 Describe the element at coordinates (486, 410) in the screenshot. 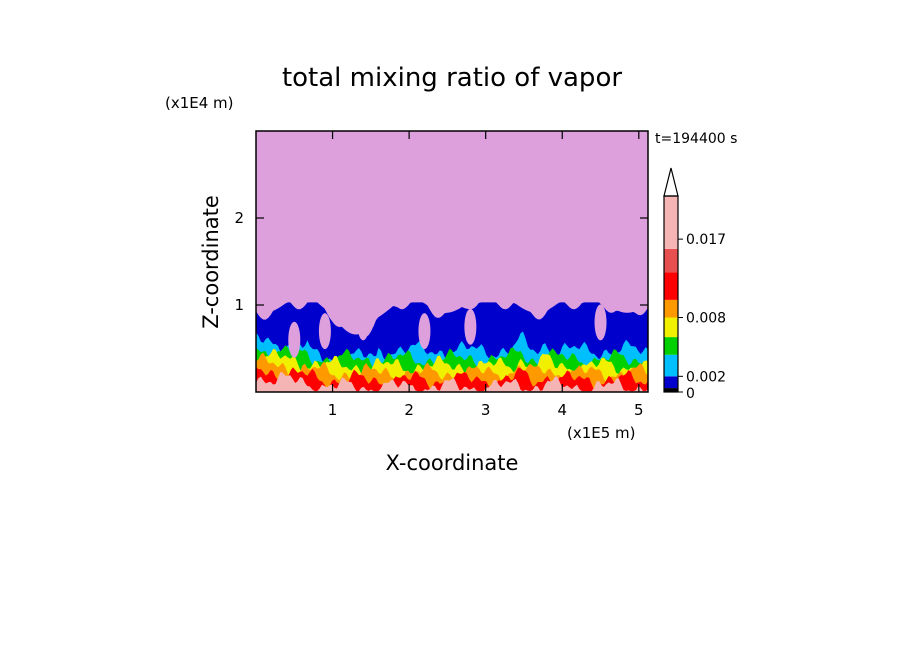

I see `x-tick-label: 3` at that location.